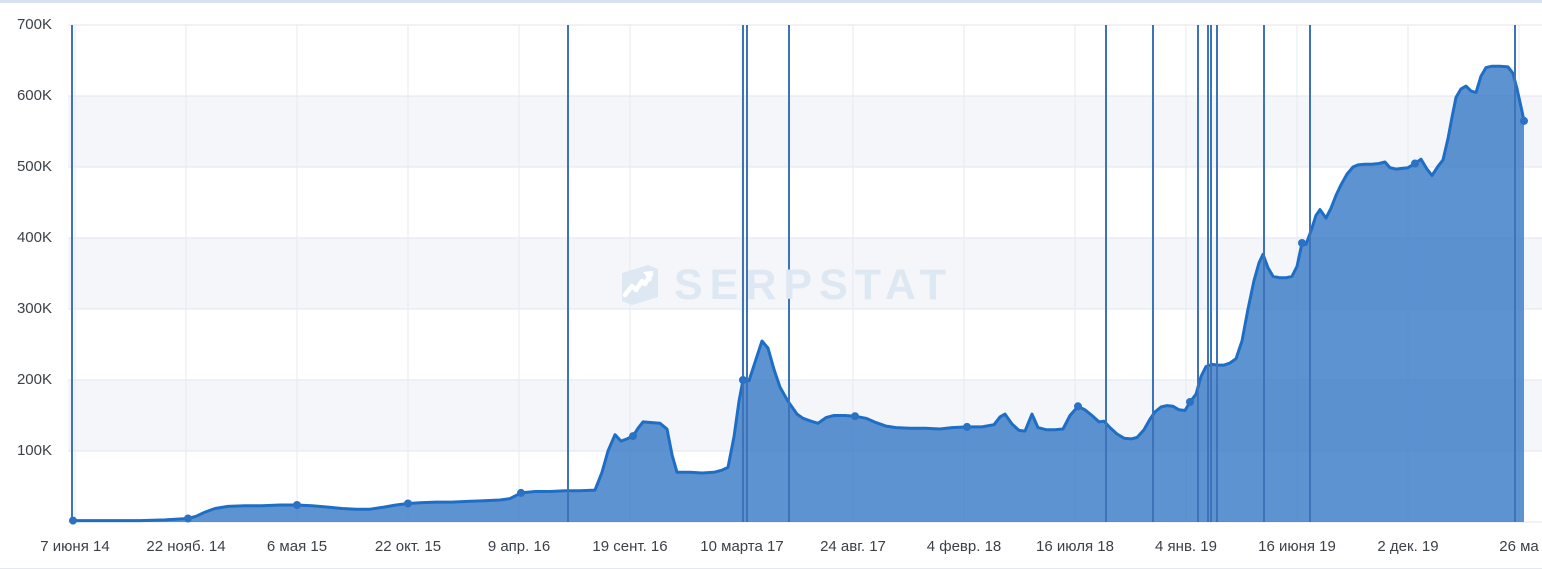  Describe the element at coordinates (1186, 546) in the screenshot. I see `x-tick-label: 4 янв. 19` at that location.